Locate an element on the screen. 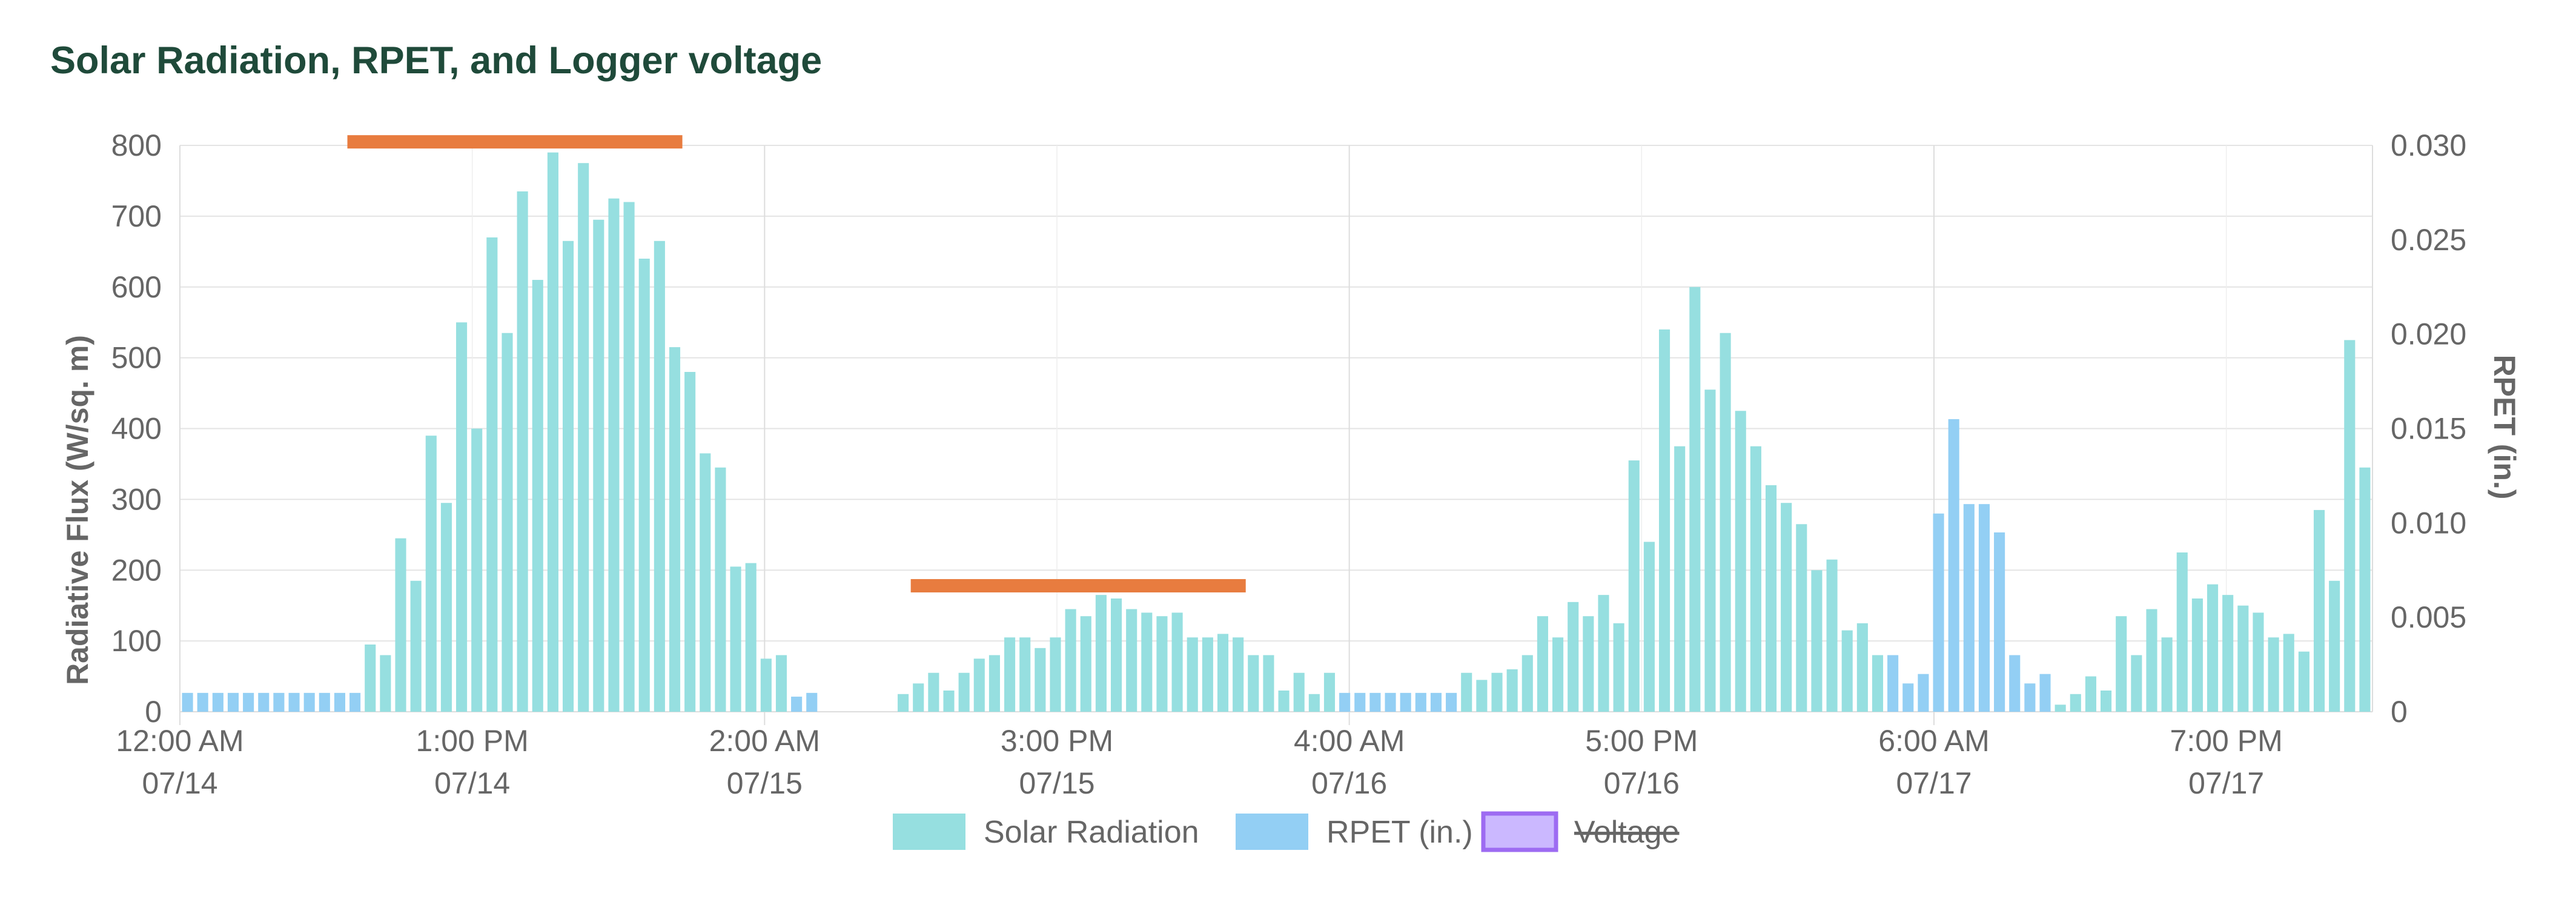  y-right-tick-label: 0.030 is located at coordinates (2428, 145).